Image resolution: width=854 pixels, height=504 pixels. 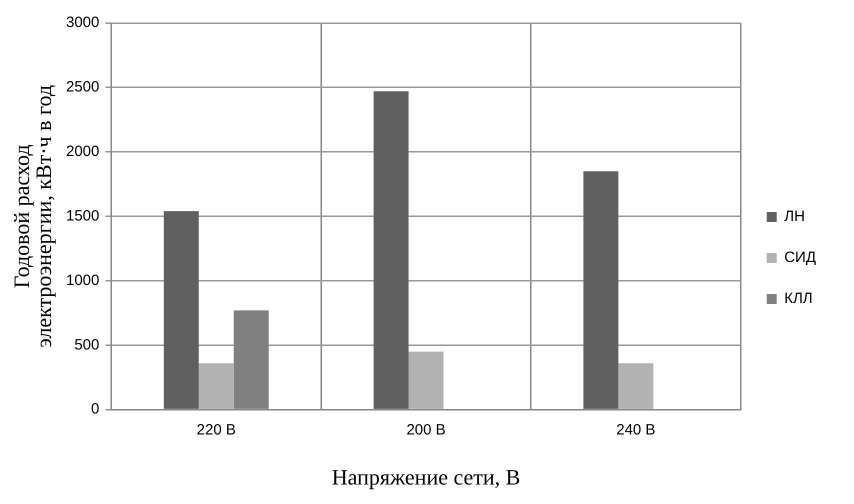 I want to click on y-tick-label: 2000, so click(x=83, y=151).